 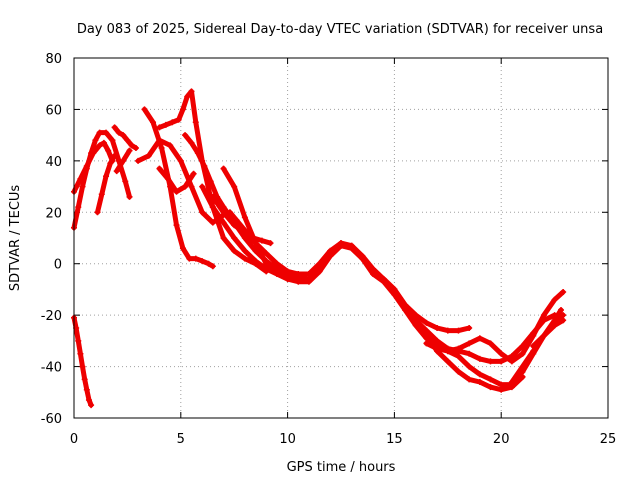 What do you see at coordinates (53, 59) in the screenshot?
I see `y-tick-label: 80` at bounding box center [53, 59].